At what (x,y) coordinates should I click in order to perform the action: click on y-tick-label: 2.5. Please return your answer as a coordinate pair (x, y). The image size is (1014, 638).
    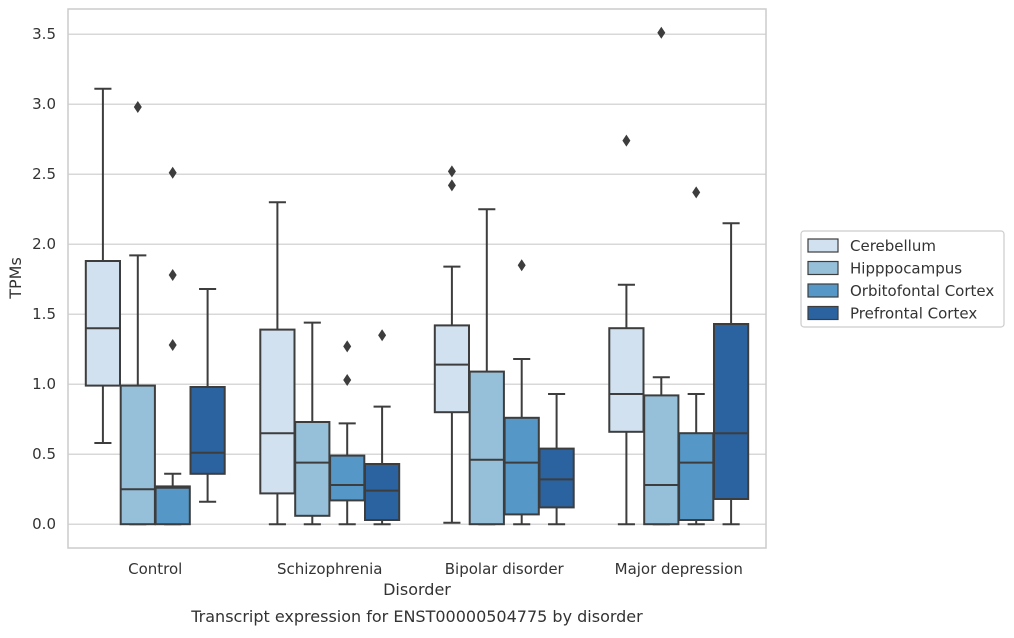
    Looking at the image, I should click on (44, 174).